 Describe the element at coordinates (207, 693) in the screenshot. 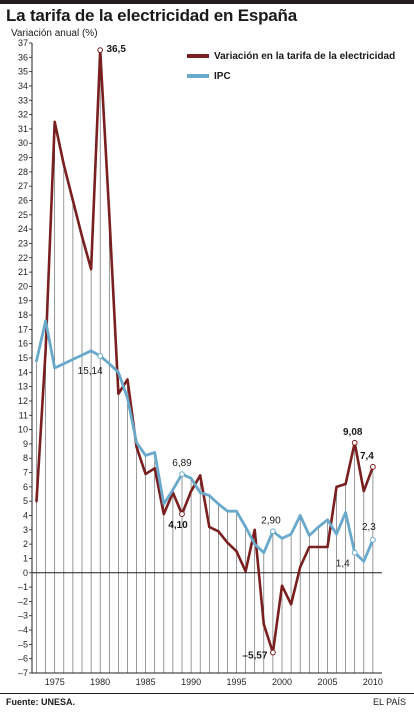

I see `bottom-rule` at that location.